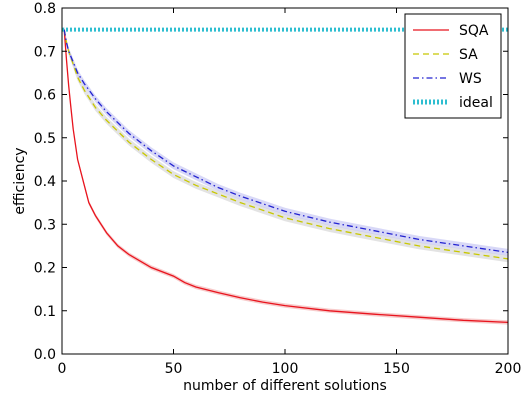 The width and height of the screenshot is (524, 400). Describe the element at coordinates (470, 79) in the screenshot. I see `legend-label-ws: WS` at that location.